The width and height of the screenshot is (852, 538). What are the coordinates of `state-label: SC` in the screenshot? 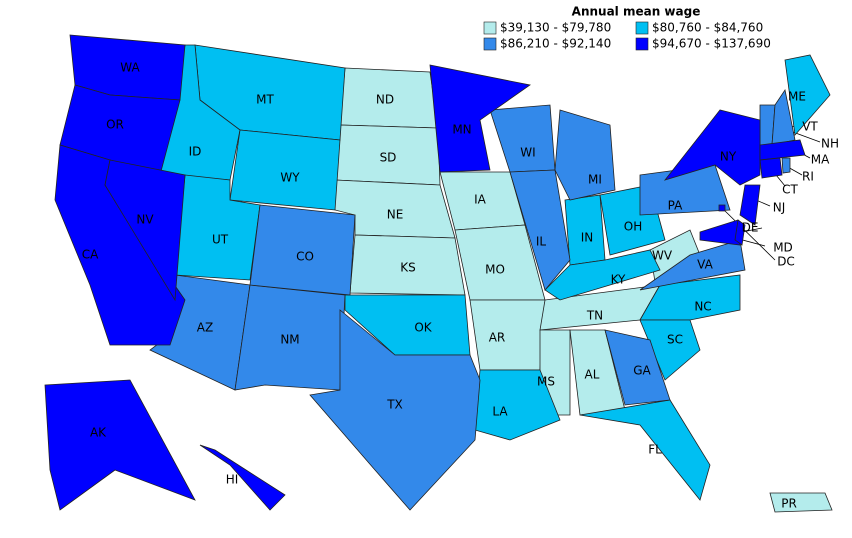 It's located at (675, 340).